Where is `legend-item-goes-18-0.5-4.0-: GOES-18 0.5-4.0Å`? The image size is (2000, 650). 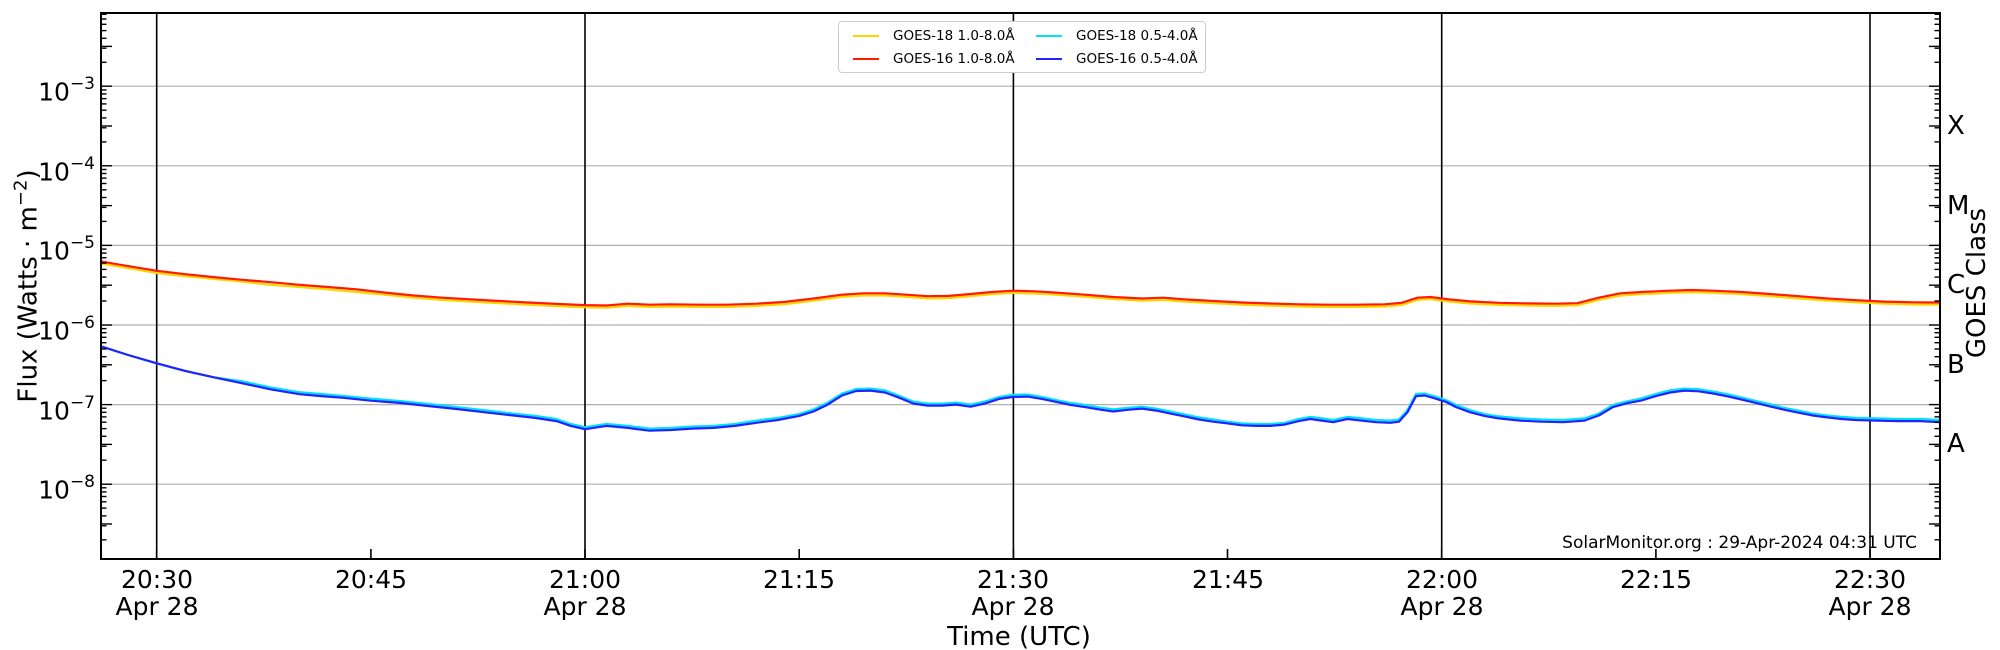
legend-item-goes-18-0.5-4.0-: GOES-18 0.5-4.0Å is located at coordinates (1113, 36).